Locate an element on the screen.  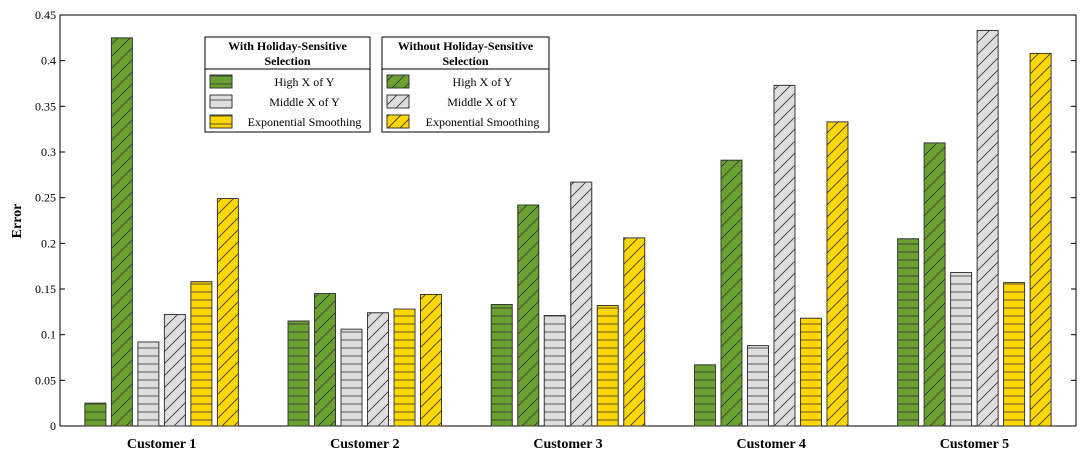
legend-group-title: Without Holiday-Sensitive is located at coordinates (466, 46).